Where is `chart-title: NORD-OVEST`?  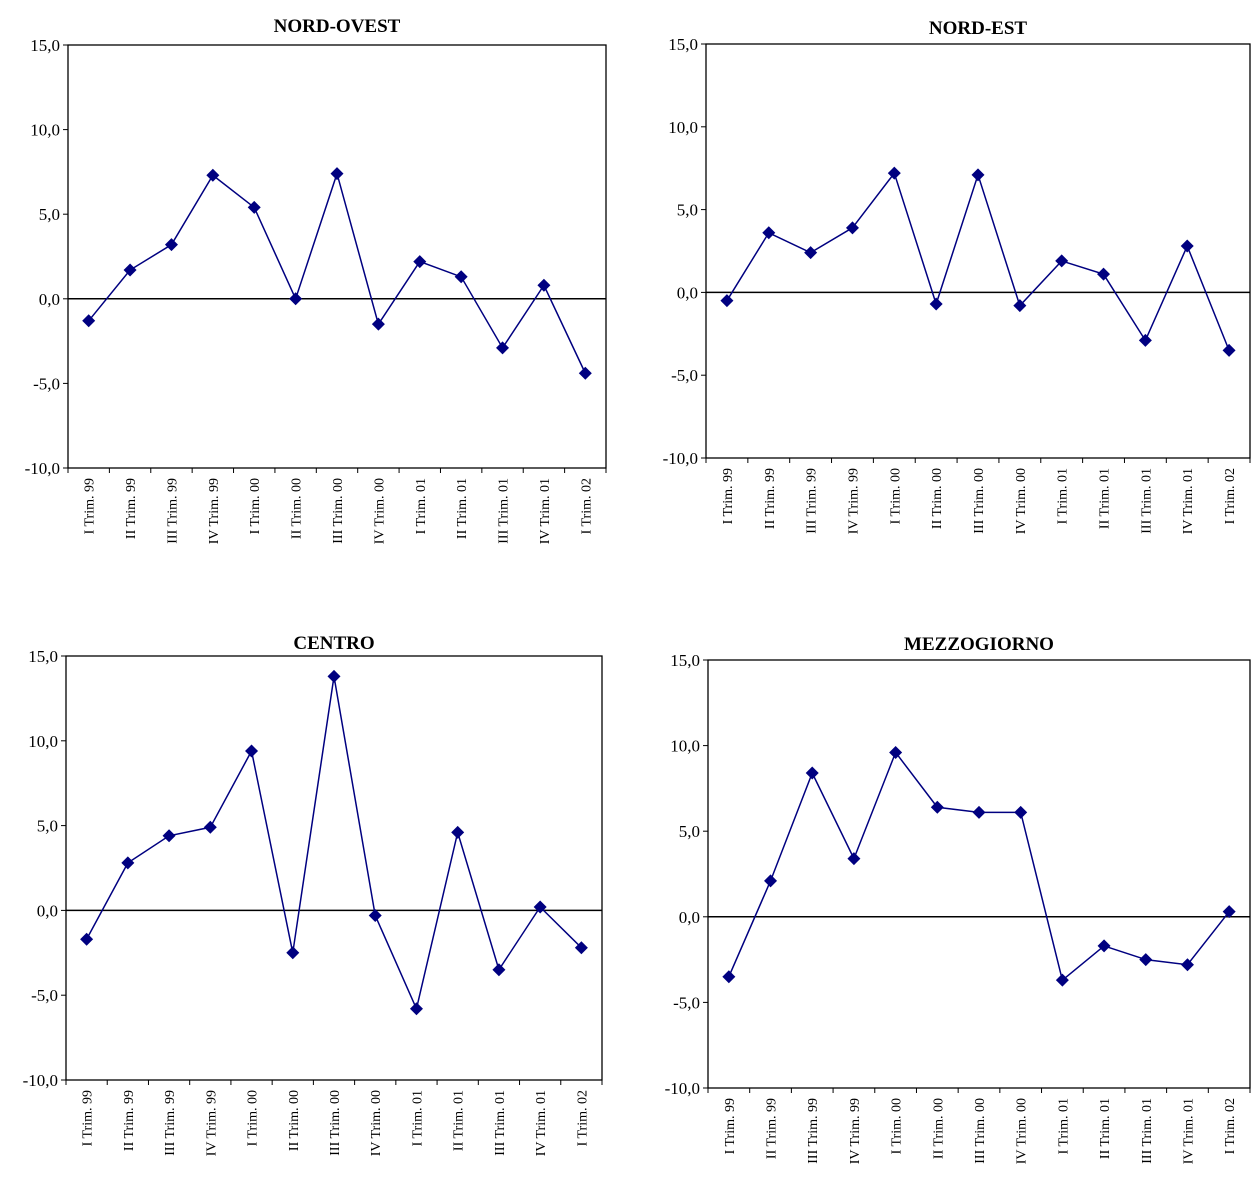
chart-title: NORD-OVEST is located at coordinates (337, 26).